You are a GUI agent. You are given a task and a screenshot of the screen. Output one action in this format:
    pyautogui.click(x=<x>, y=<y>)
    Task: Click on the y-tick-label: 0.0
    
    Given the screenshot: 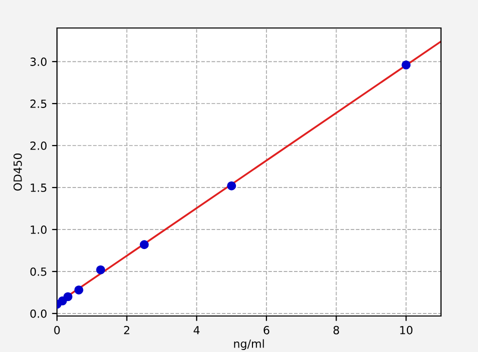 What is the action you would take?
    pyautogui.click(x=38, y=313)
    